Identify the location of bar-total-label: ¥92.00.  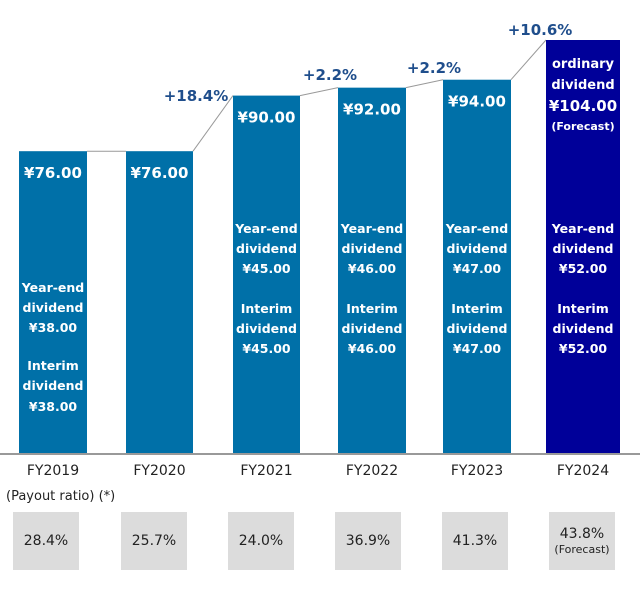
(372, 110).